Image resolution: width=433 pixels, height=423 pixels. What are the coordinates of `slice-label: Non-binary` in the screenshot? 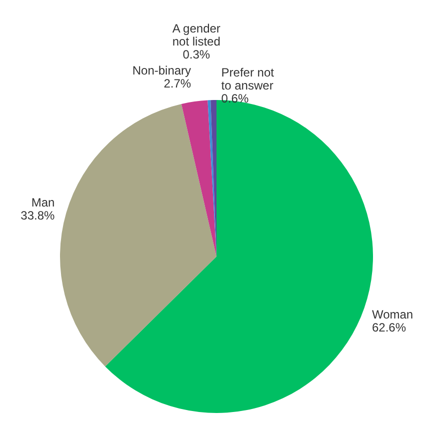 It's located at (162, 71).